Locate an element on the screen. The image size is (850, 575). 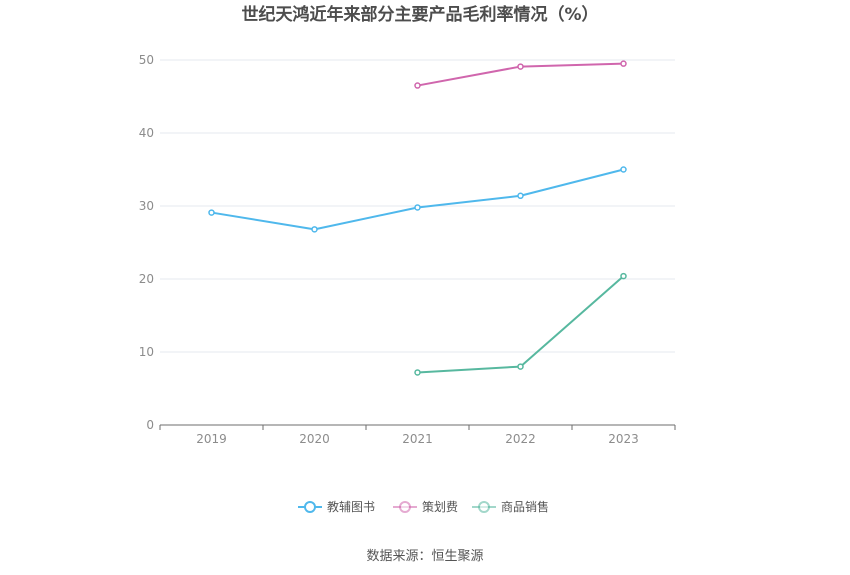
x-tick-label: 2021 is located at coordinates (417, 439).